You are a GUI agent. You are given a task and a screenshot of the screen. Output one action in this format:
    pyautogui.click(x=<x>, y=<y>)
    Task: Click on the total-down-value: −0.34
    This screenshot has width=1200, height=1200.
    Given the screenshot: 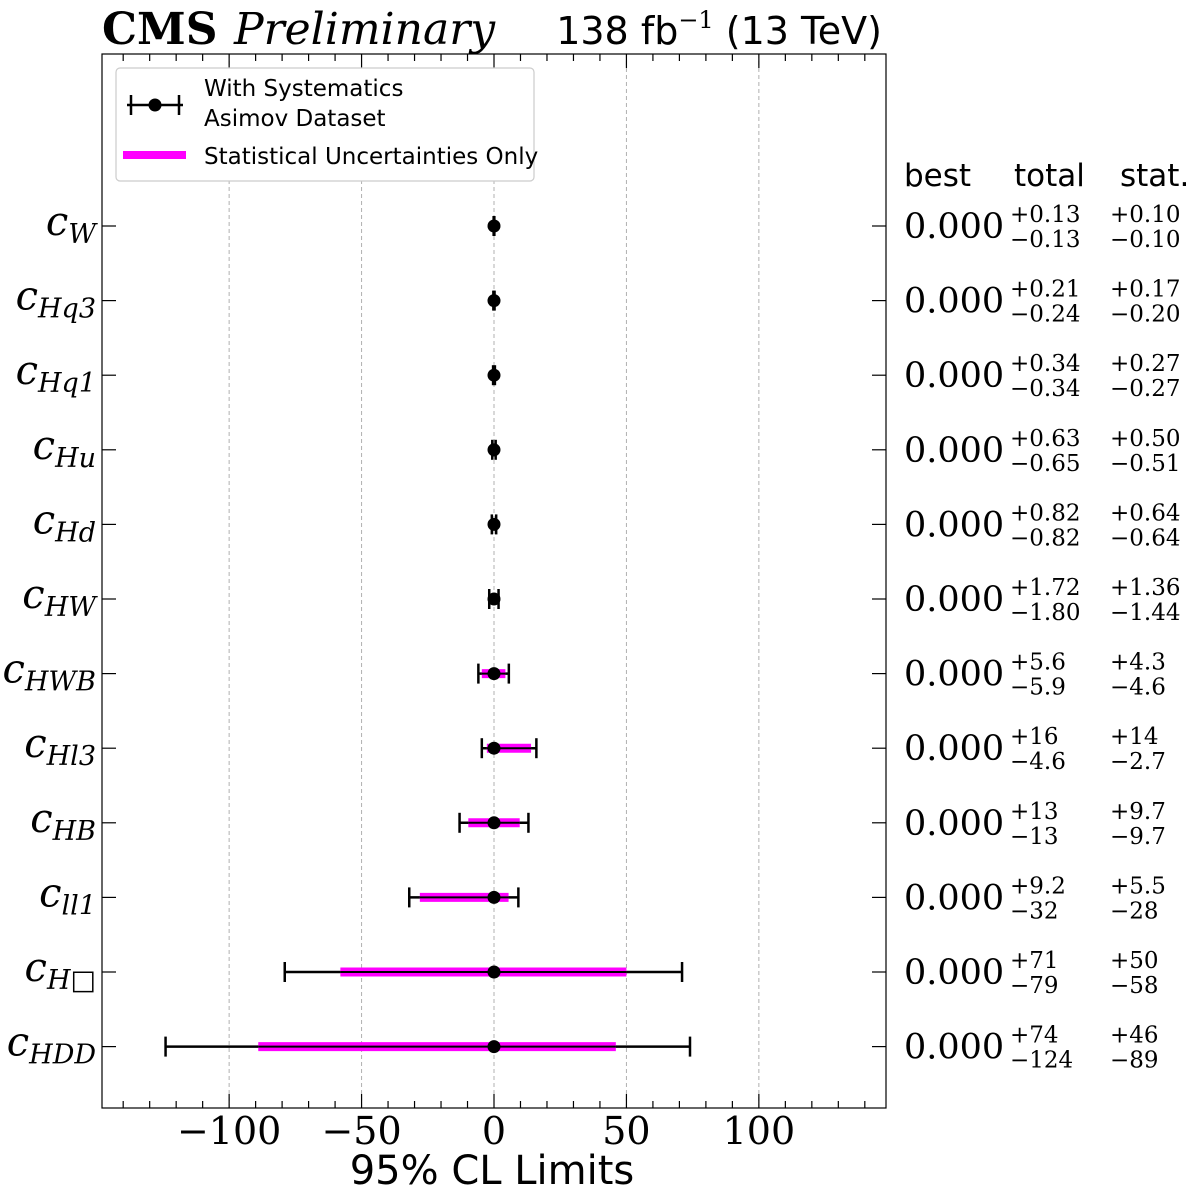 What is the action you would take?
    pyautogui.click(x=1045, y=389)
    